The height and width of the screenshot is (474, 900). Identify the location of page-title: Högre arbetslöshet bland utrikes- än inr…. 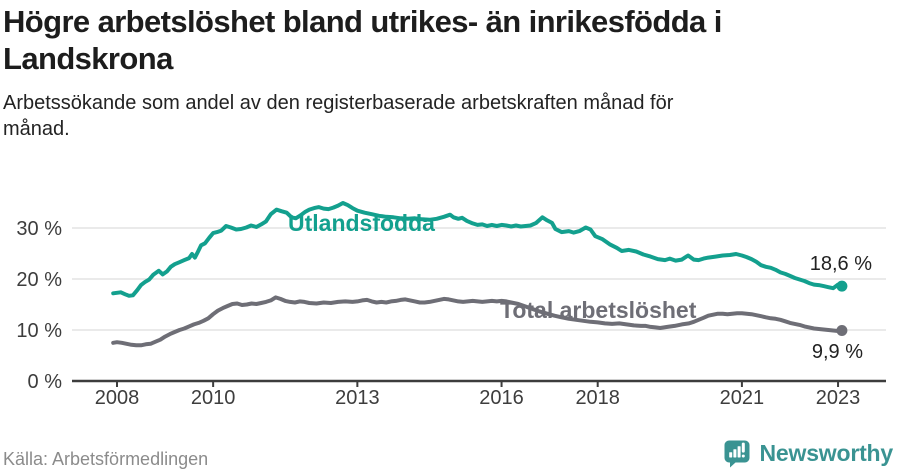
(362, 40).